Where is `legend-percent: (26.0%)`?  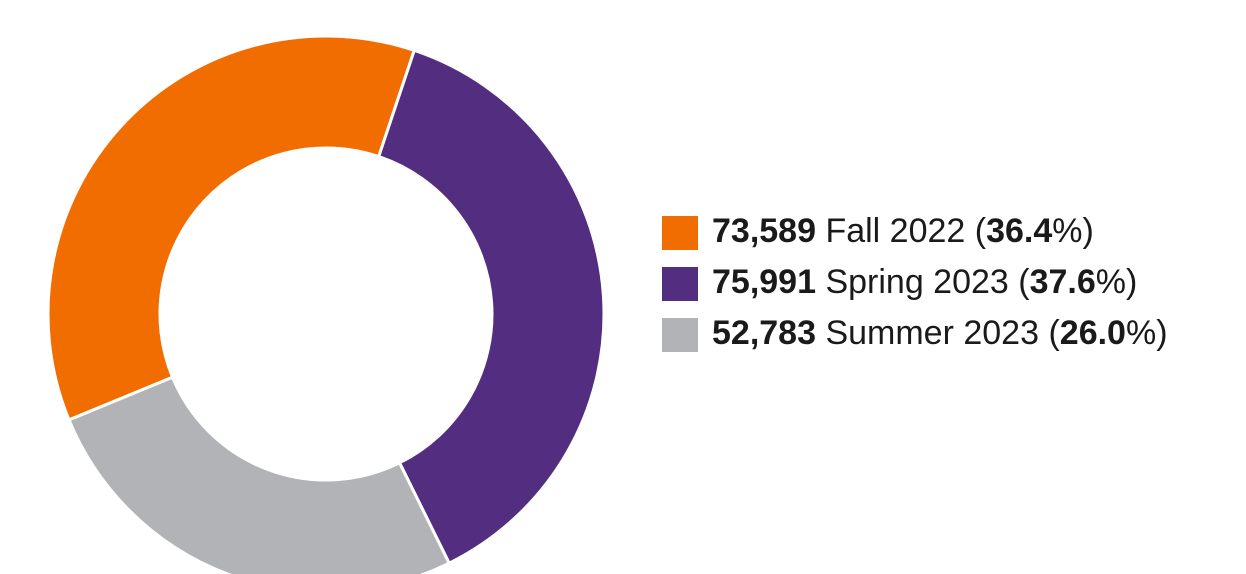
legend-percent: (26.0%) is located at coordinates (1107, 333).